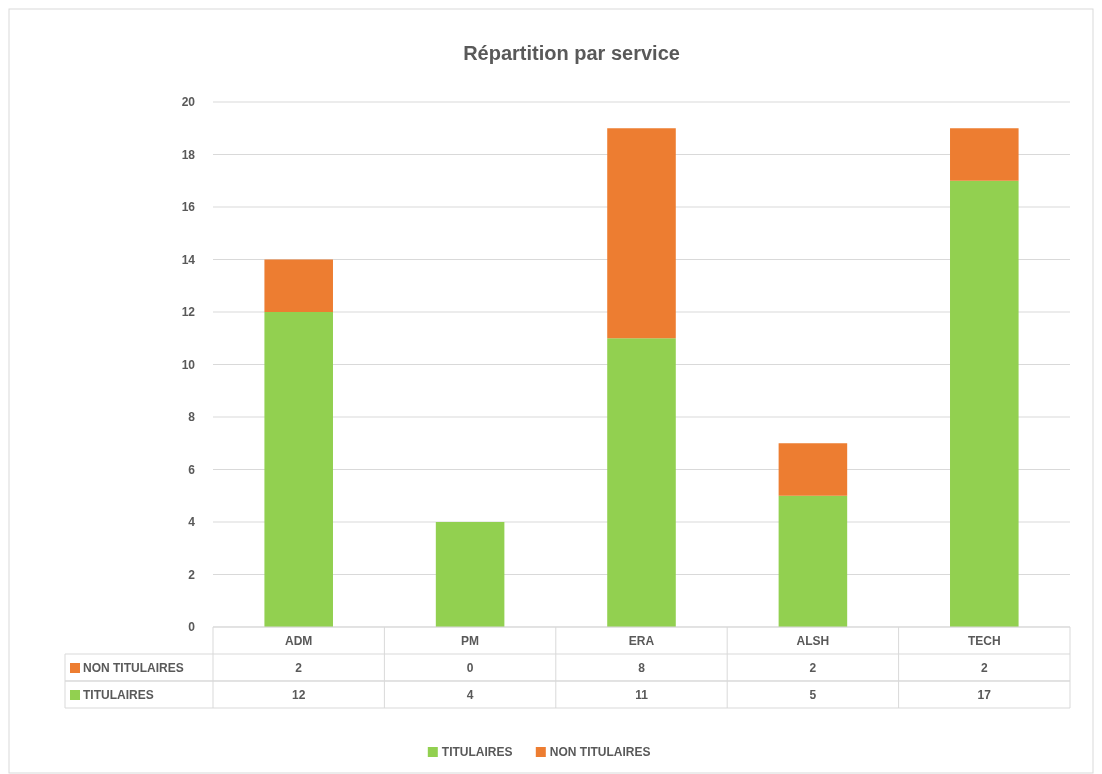 This screenshot has height=774, width=1102. Describe the element at coordinates (813, 641) in the screenshot. I see `x-tick-label: ALSH` at that location.